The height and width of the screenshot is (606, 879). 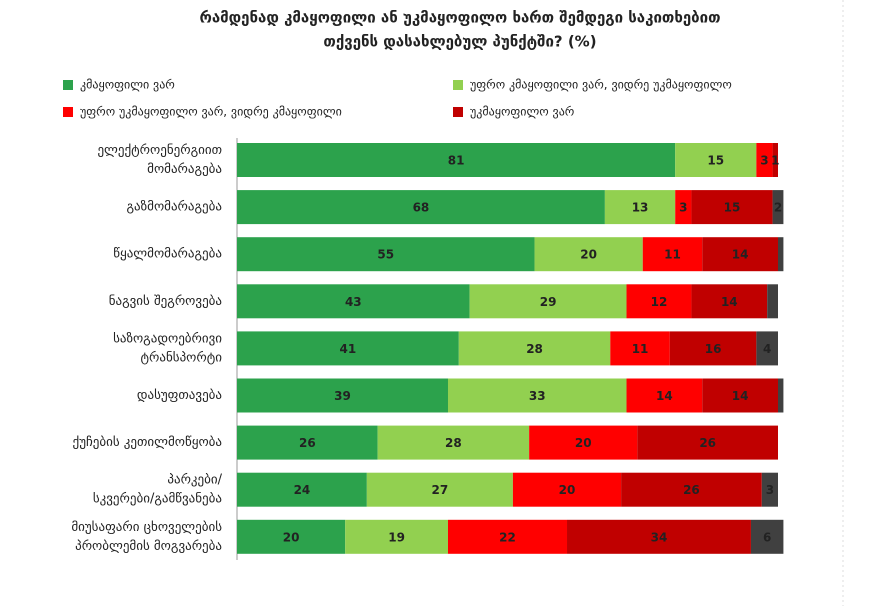 What do you see at coordinates (165, 301) in the screenshot?
I see `category-label: ნაგვის შეგროვება` at bounding box center [165, 301].